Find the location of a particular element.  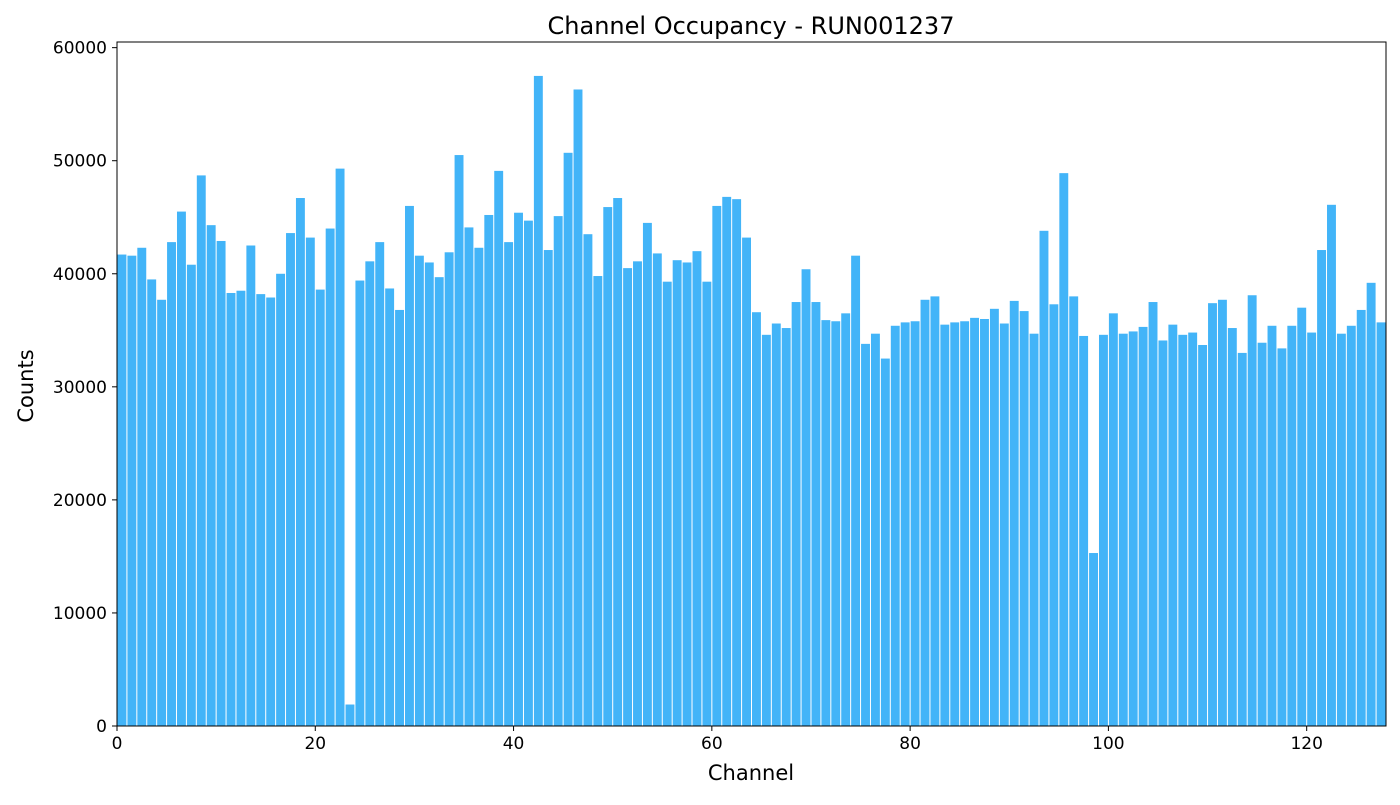

y-tick-label: 0 is located at coordinates (101, 727).